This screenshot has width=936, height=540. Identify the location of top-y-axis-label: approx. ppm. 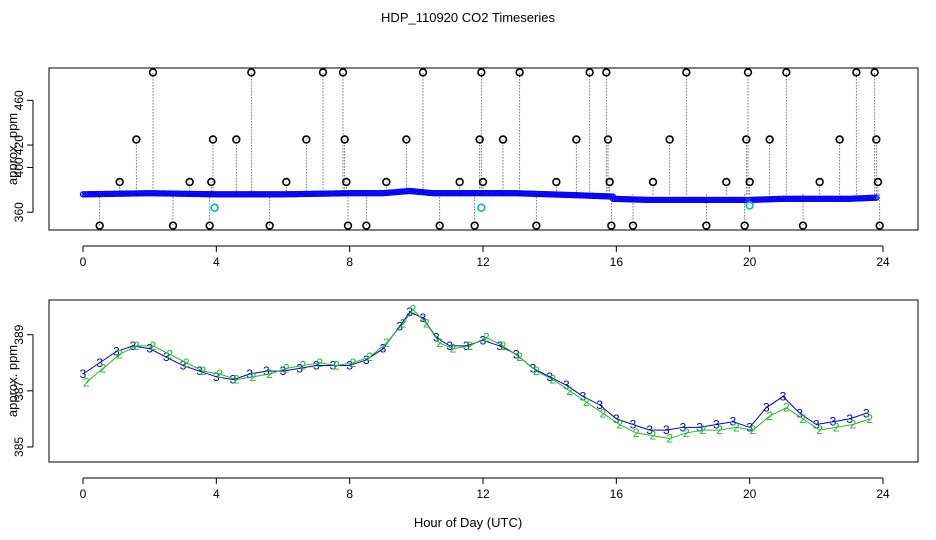
(12, 149).